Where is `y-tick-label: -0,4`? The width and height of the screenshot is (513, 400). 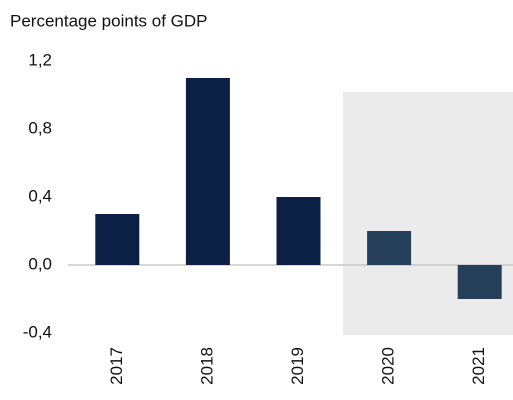 y-tick-label: -0,4 is located at coordinates (37, 331).